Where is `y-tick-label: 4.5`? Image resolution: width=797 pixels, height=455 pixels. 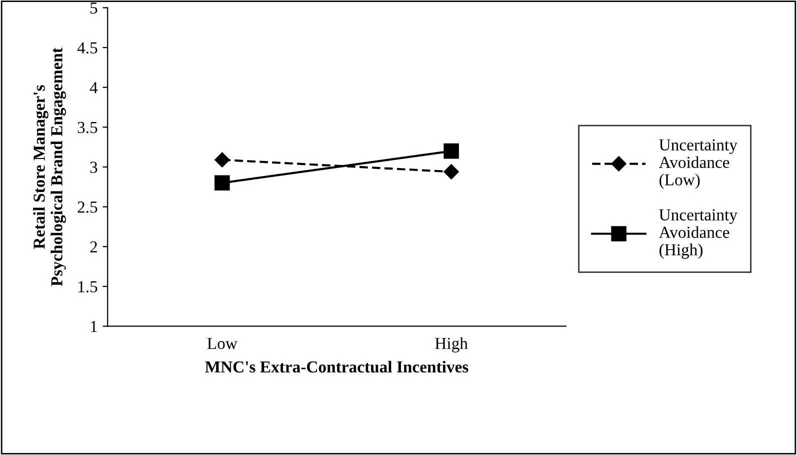 y-tick-label: 4.5 is located at coordinates (87, 48).